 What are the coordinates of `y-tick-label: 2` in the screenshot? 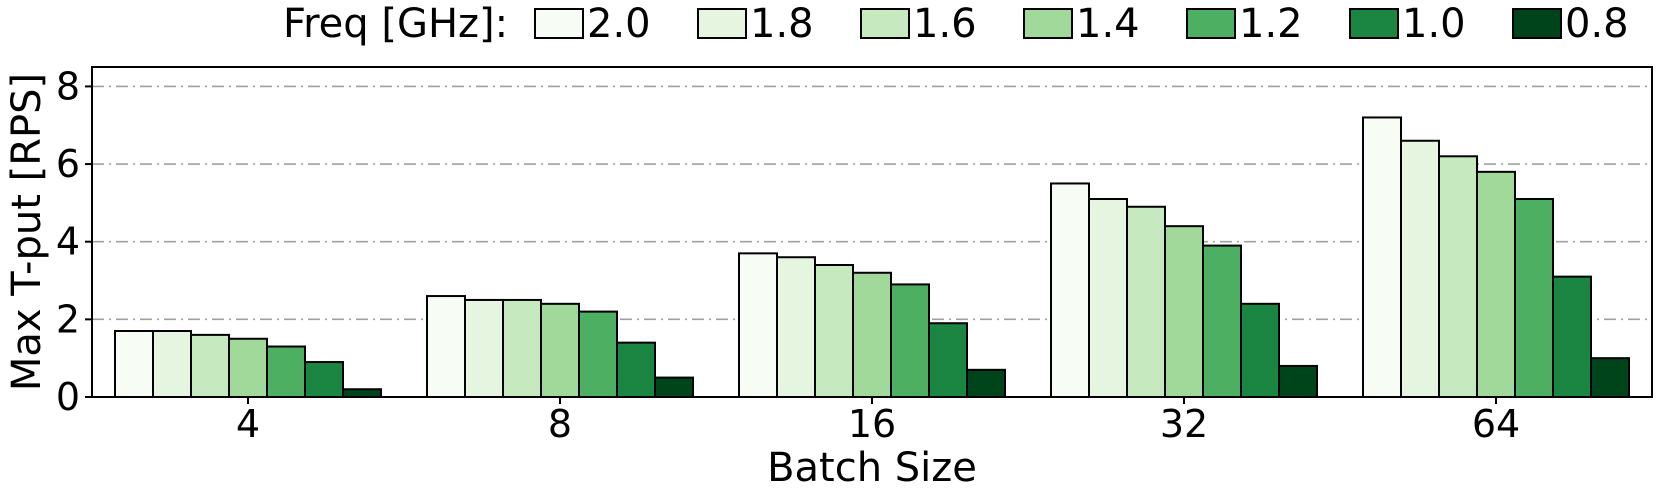 It's located at (68, 319).